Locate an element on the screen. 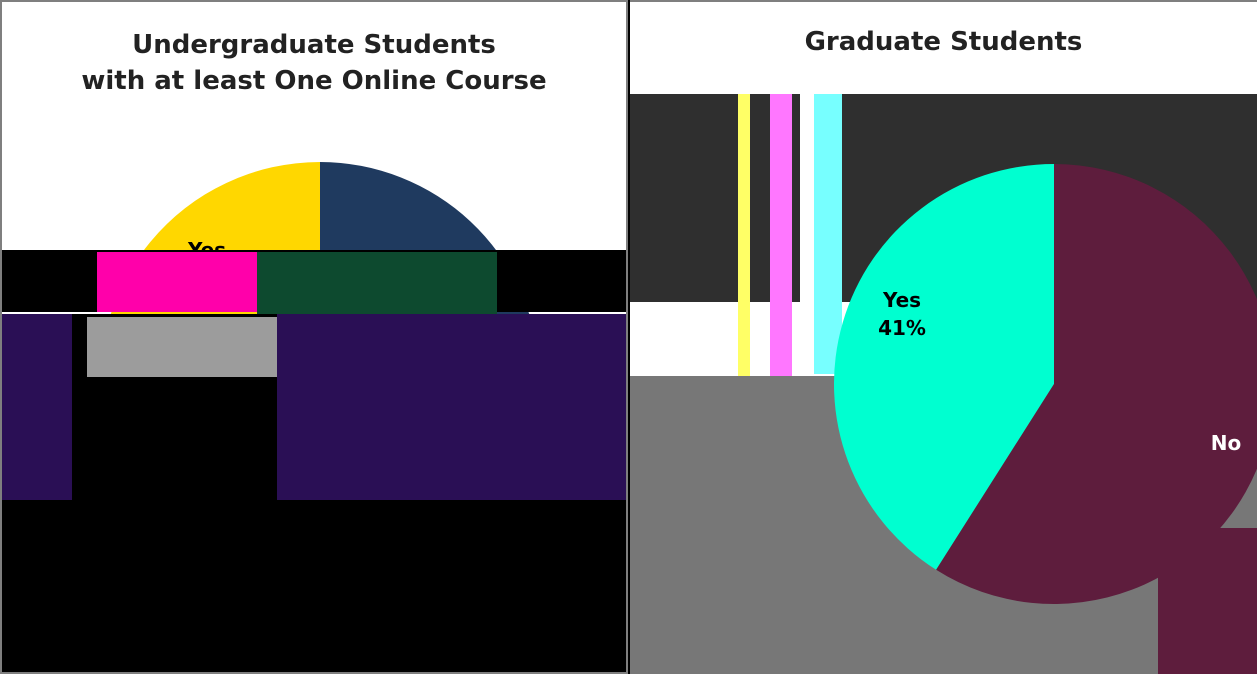  slice-label-yes: Yes is located at coordinates (901, 300).